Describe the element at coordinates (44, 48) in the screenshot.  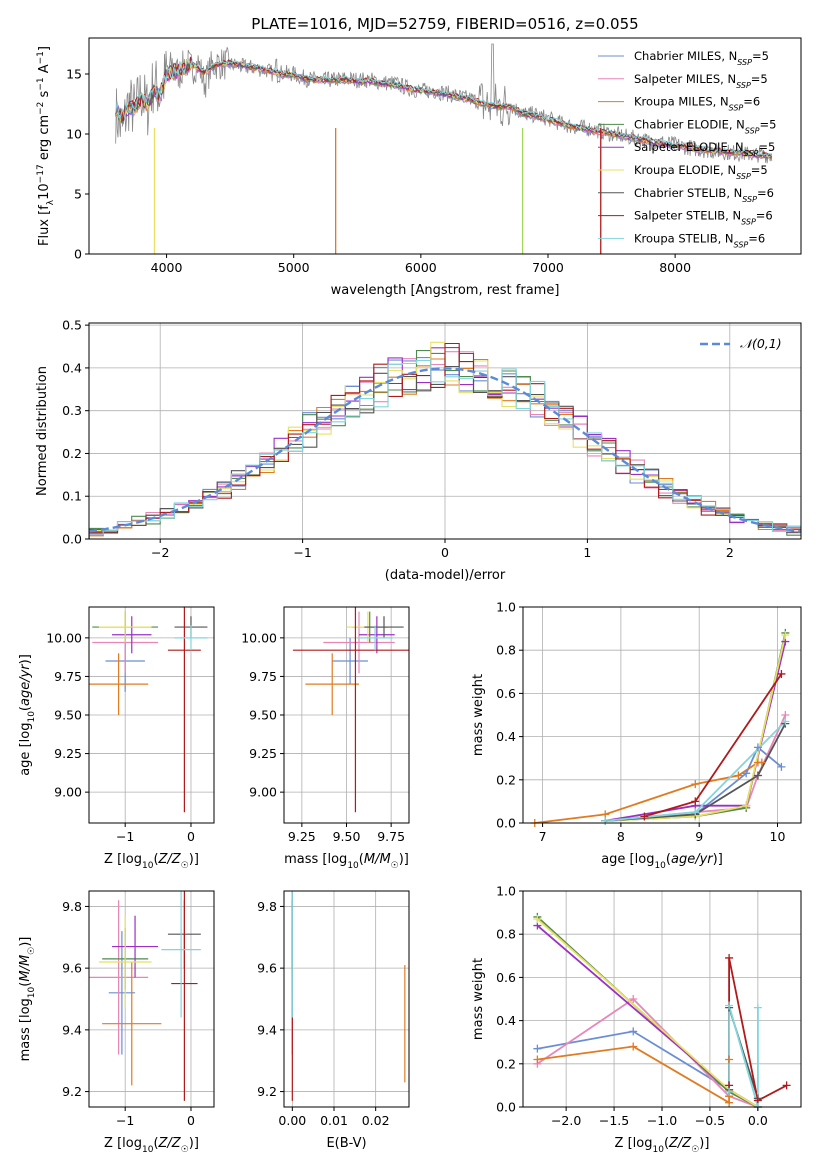
I see `label-part: ]` at that location.